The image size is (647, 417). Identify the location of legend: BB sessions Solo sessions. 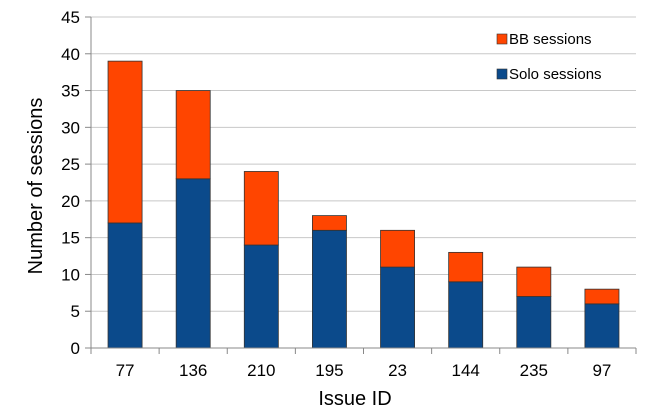
(549, 57).